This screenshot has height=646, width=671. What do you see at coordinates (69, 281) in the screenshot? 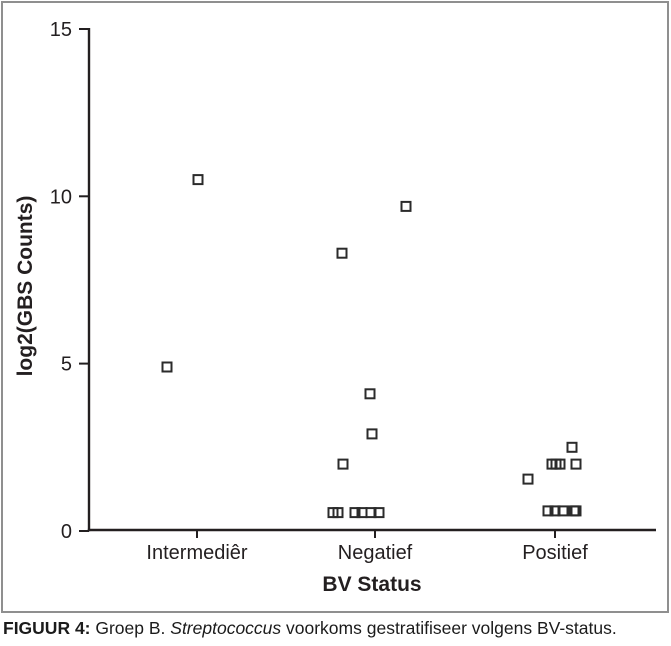
I see `y-axis-ticks: 0 5 10 15` at bounding box center [69, 281].